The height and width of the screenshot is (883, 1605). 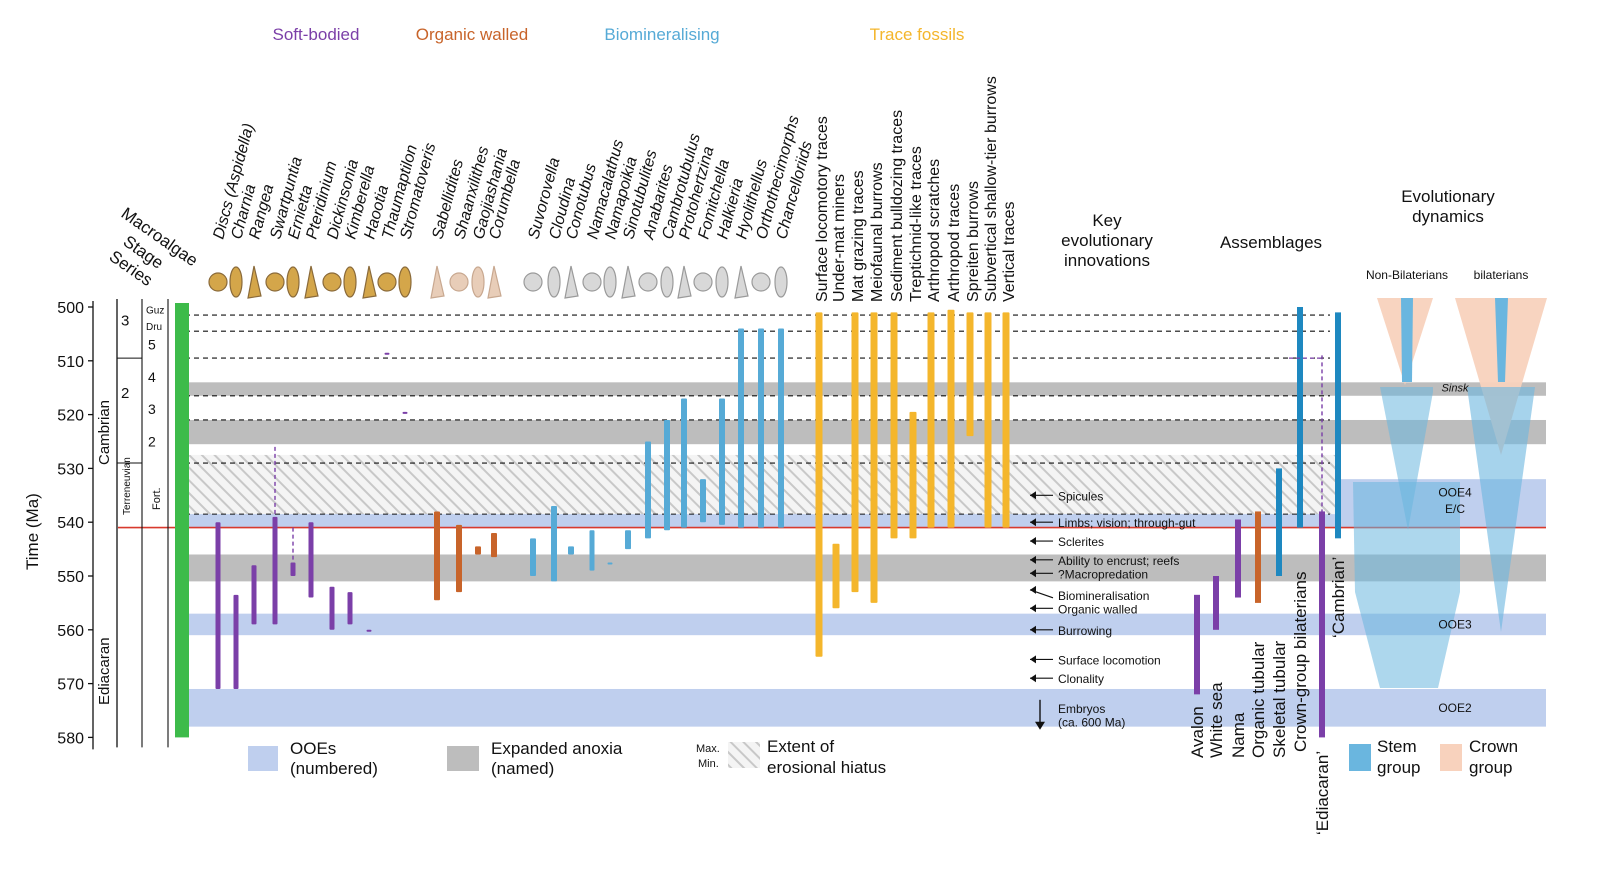 What do you see at coordinates (1501, 509) in the screenshot?
I see `stem-group-bilaterian` at bounding box center [1501, 509].